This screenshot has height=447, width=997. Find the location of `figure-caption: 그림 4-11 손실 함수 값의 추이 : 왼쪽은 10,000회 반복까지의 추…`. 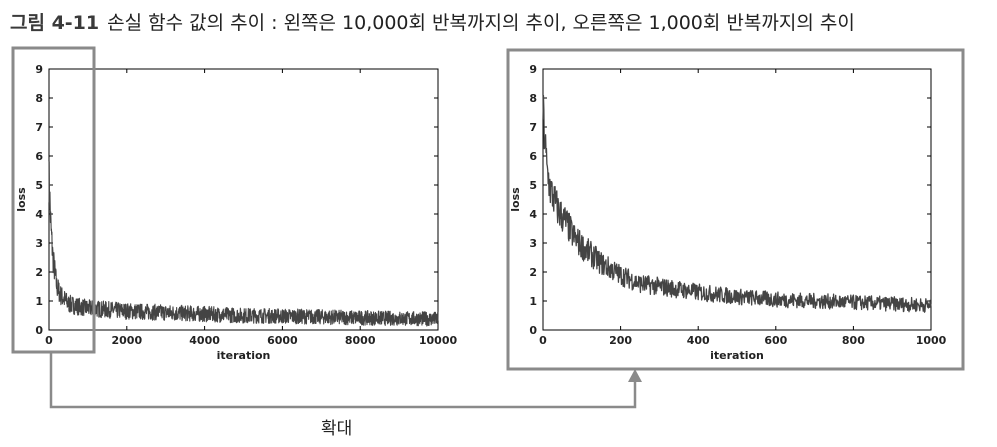

figure-caption: 그림 4-11 손실 함수 값의 추이 : 왼쪽은 10,000회 반복까지의 추… is located at coordinates (432, 21).